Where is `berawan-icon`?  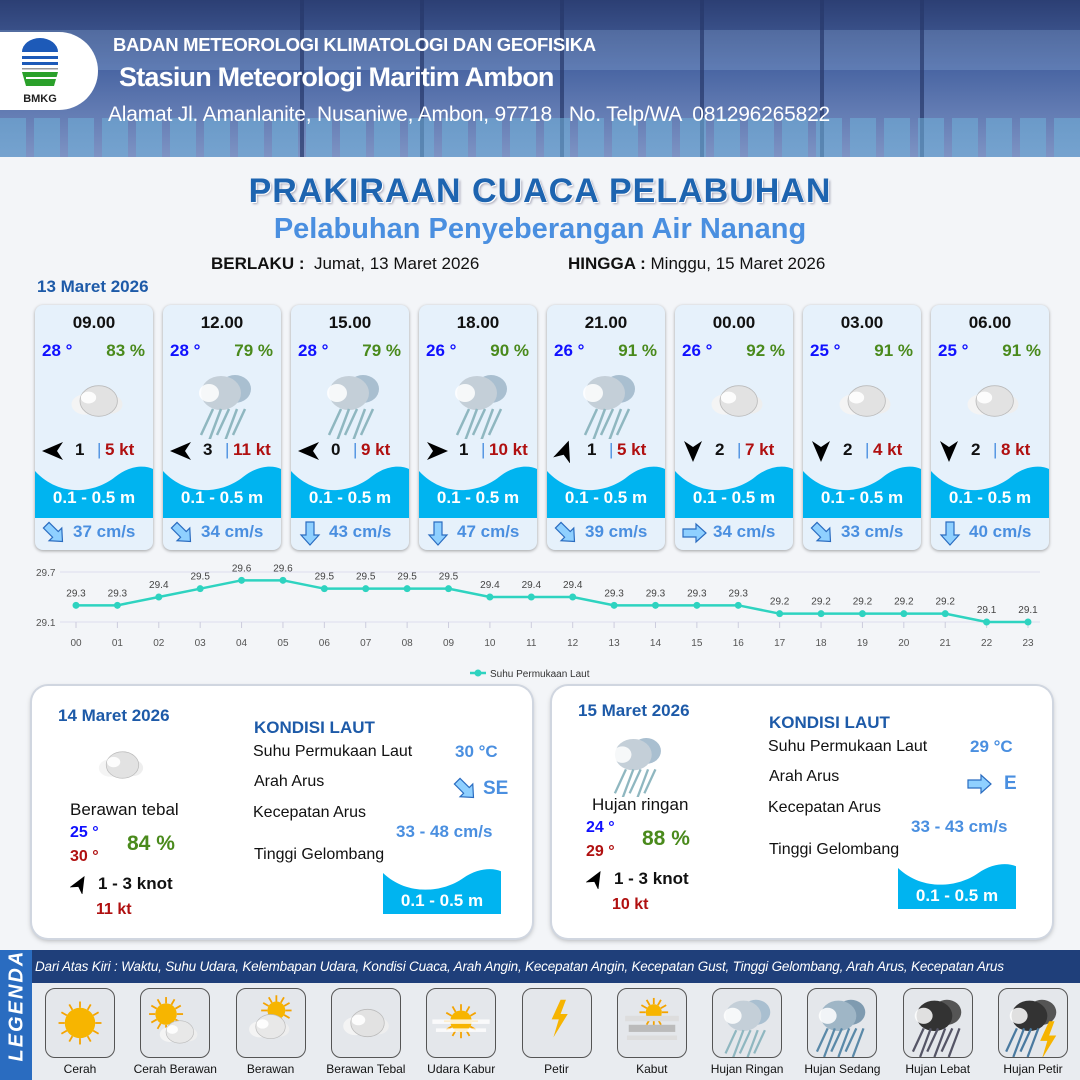 berawan-icon is located at coordinates (270, 1023).